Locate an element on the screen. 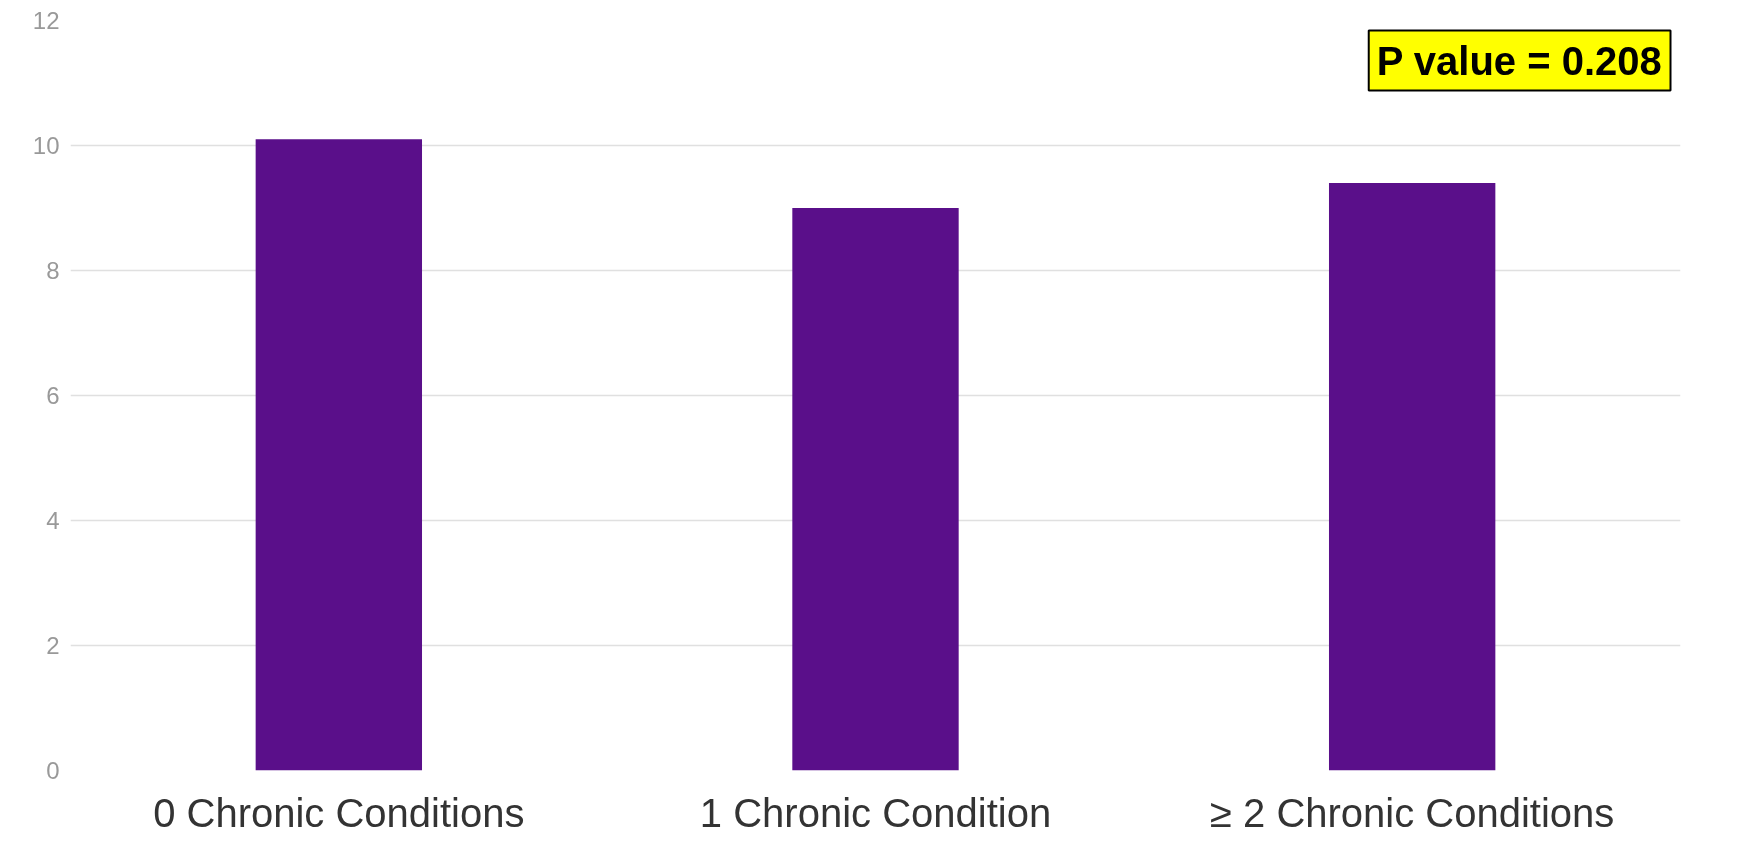 Image resolution: width=1758 pixels, height=859 pixels. x-tick-label: 0 Chronic Conditions is located at coordinates (339, 812).